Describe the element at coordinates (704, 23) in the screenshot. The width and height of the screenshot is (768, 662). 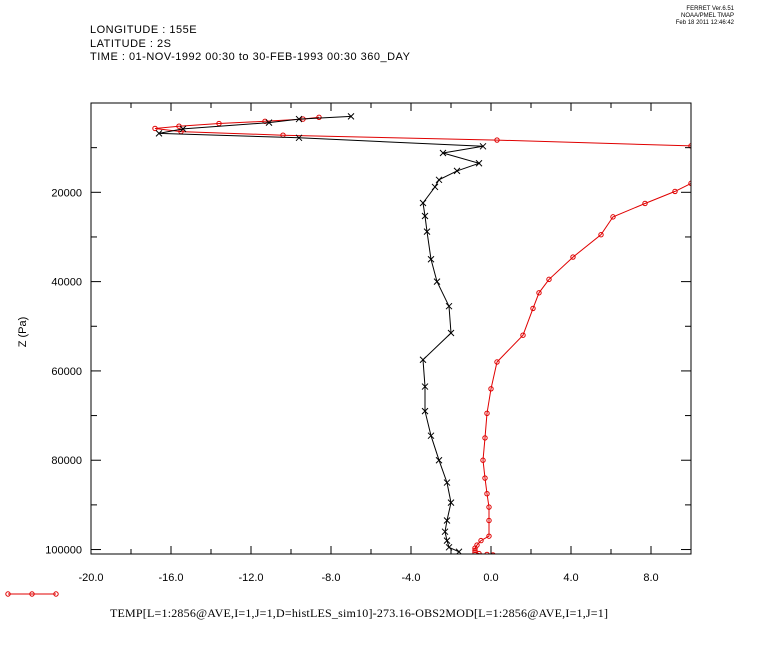
I see `stamp-line-3: Feb 18 2011 12:46:42` at that location.